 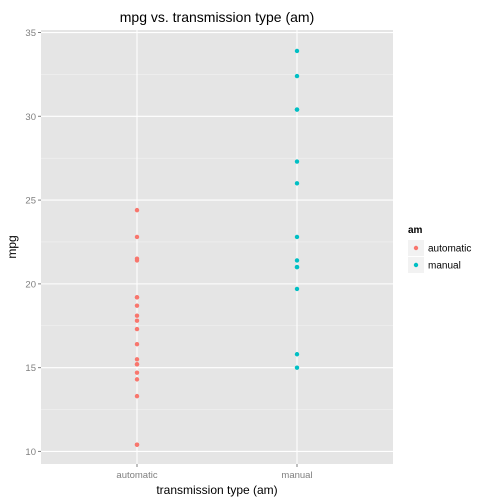 What do you see at coordinates (444, 266) in the screenshot?
I see `legend-label: manual` at bounding box center [444, 266].